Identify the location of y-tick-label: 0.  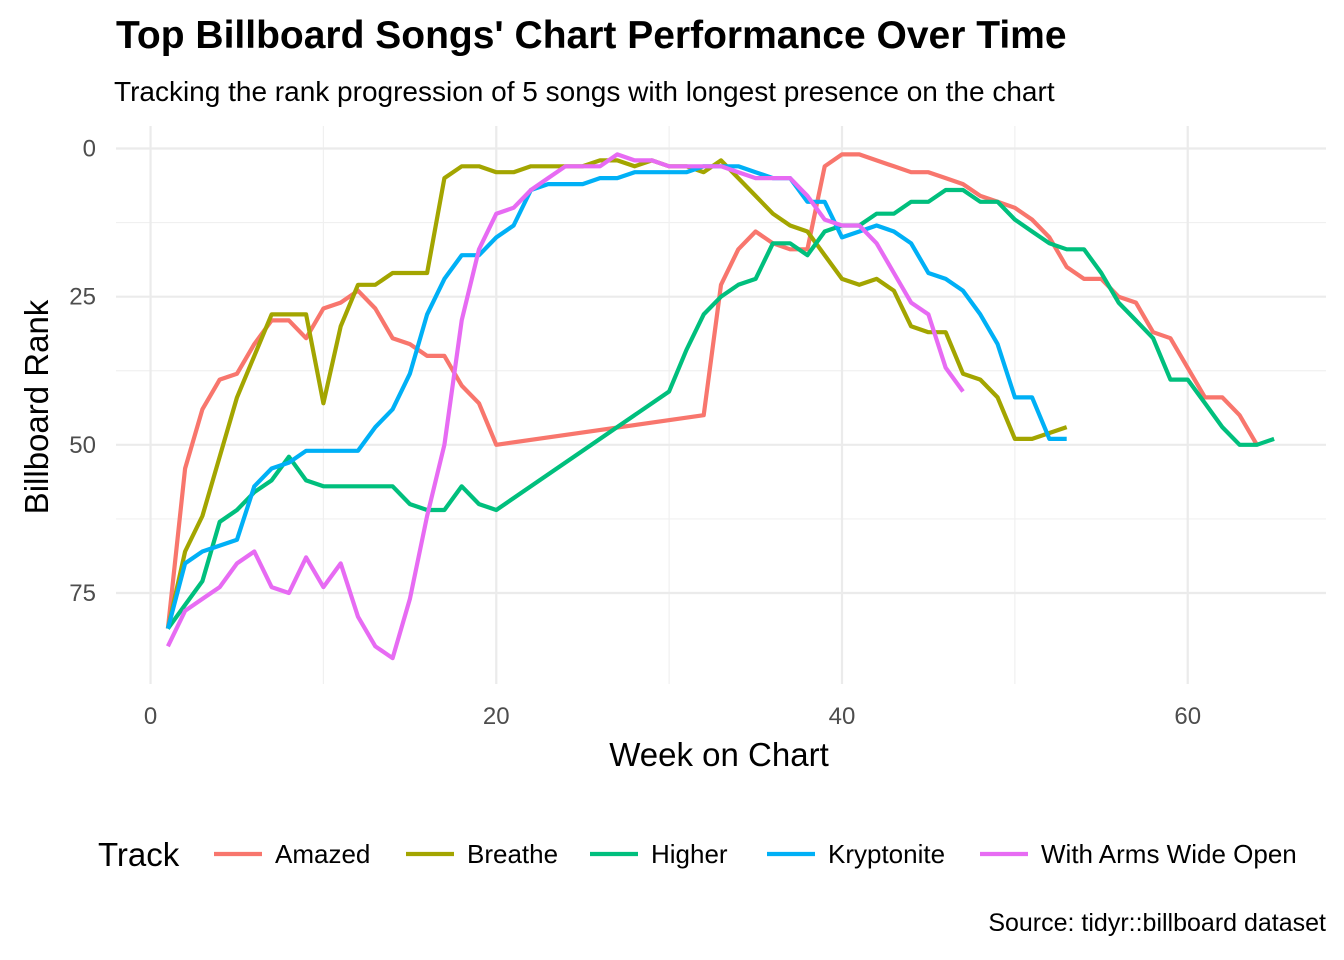
(89, 149).